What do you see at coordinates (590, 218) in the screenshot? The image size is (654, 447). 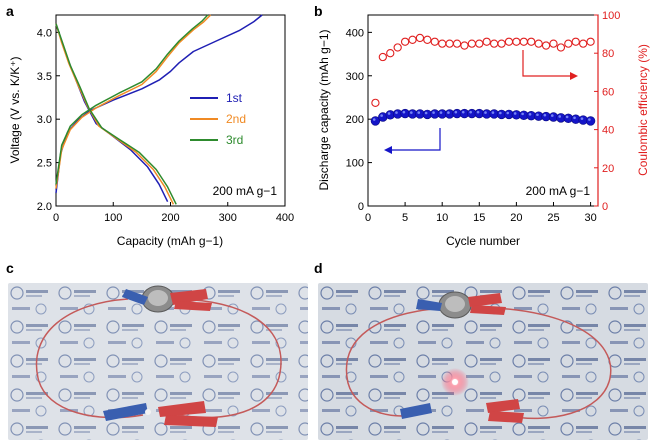 I see `chart-b-xtick-label: 30` at bounding box center [590, 218].